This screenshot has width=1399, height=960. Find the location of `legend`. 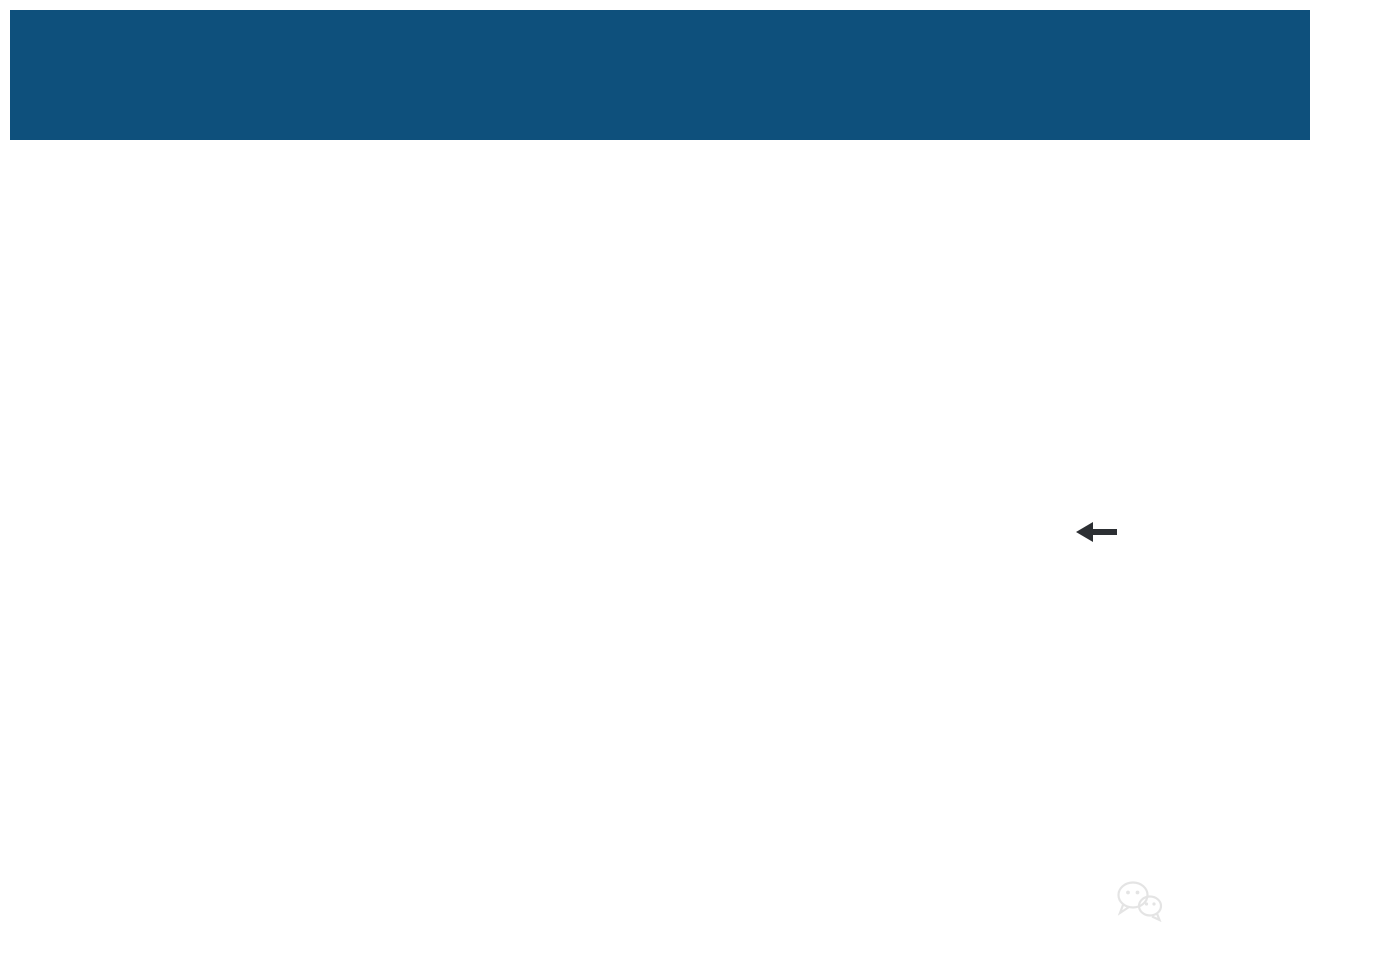

legend is located at coordinates (715, 912).